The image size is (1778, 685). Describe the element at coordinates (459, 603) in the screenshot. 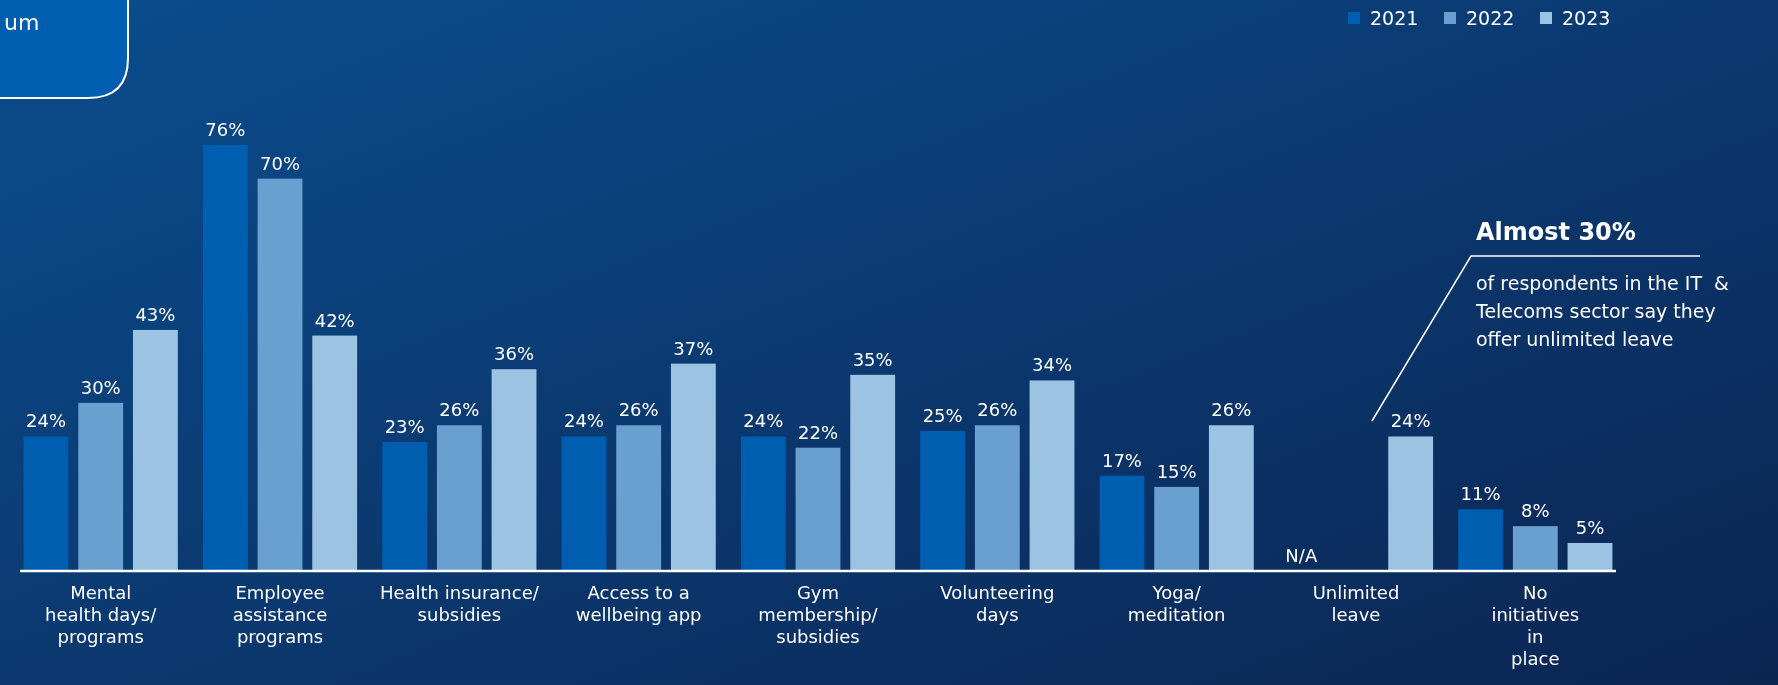

I see `x-tick-label: Health insurance/ subsidies` at that location.